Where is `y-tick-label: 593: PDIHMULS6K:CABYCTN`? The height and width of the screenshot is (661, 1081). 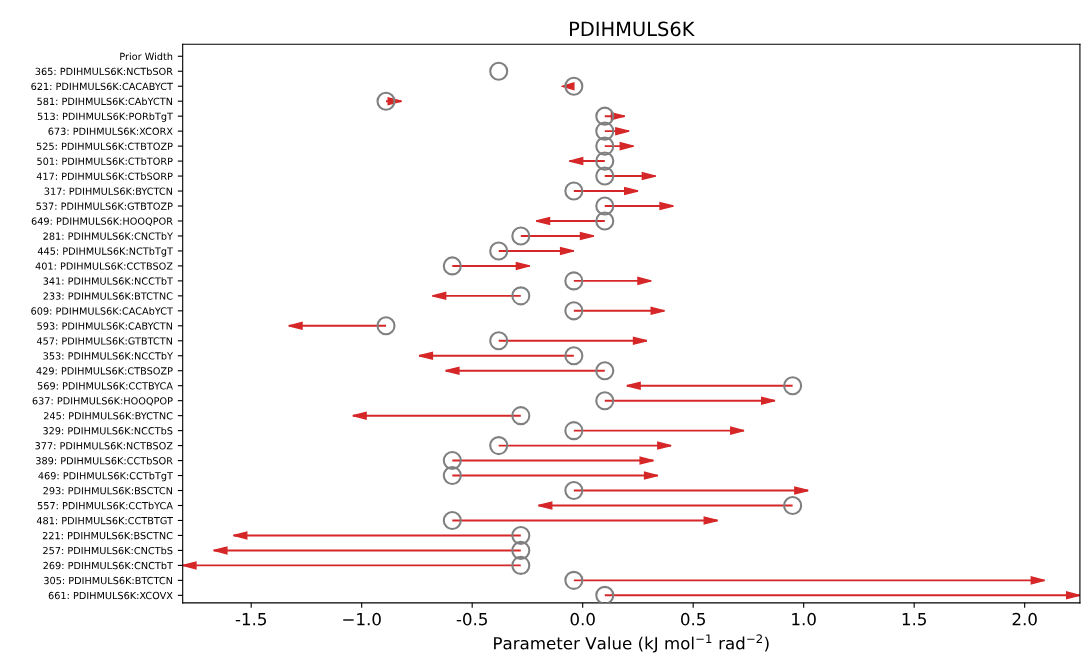
y-tick-label: 593: PDIHMULS6K:CABYCTN is located at coordinates (105, 326).